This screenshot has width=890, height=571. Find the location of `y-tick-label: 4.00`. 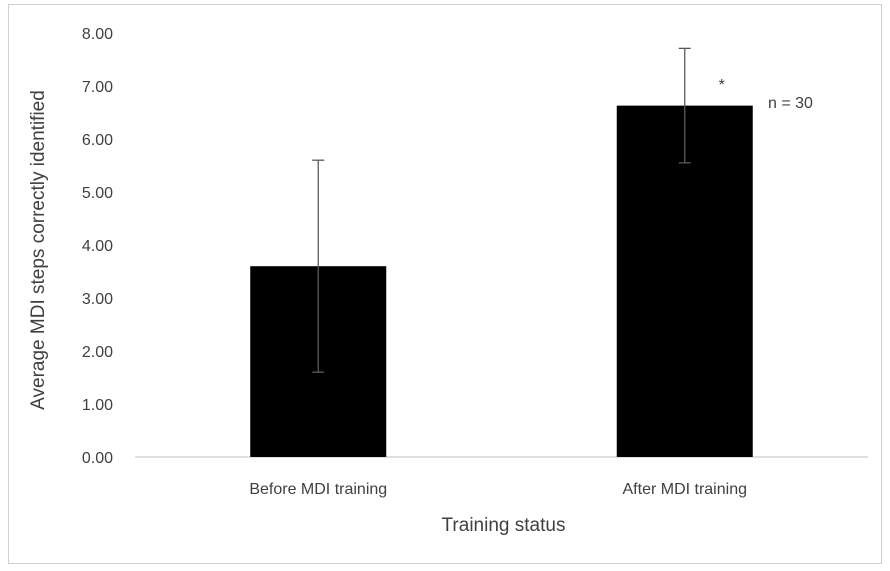

y-tick-label: 4.00 is located at coordinates (97, 246).